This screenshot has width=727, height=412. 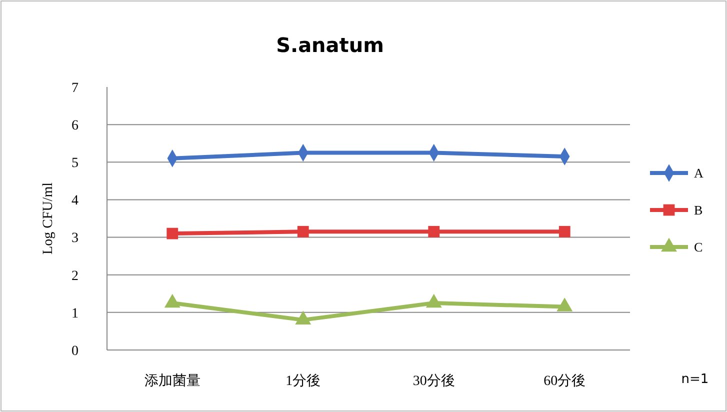 What do you see at coordinates (695, 379) in the screenshot?
I see `text: n=1` at bounding box center [695, 379].